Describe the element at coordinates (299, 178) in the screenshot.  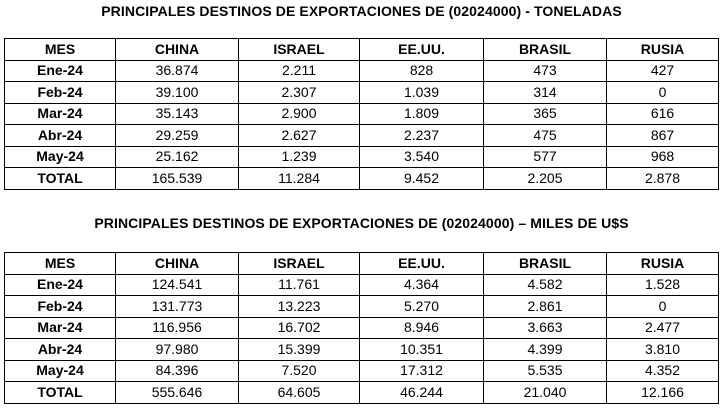
I see `cell-israel: 11.284` at that location.